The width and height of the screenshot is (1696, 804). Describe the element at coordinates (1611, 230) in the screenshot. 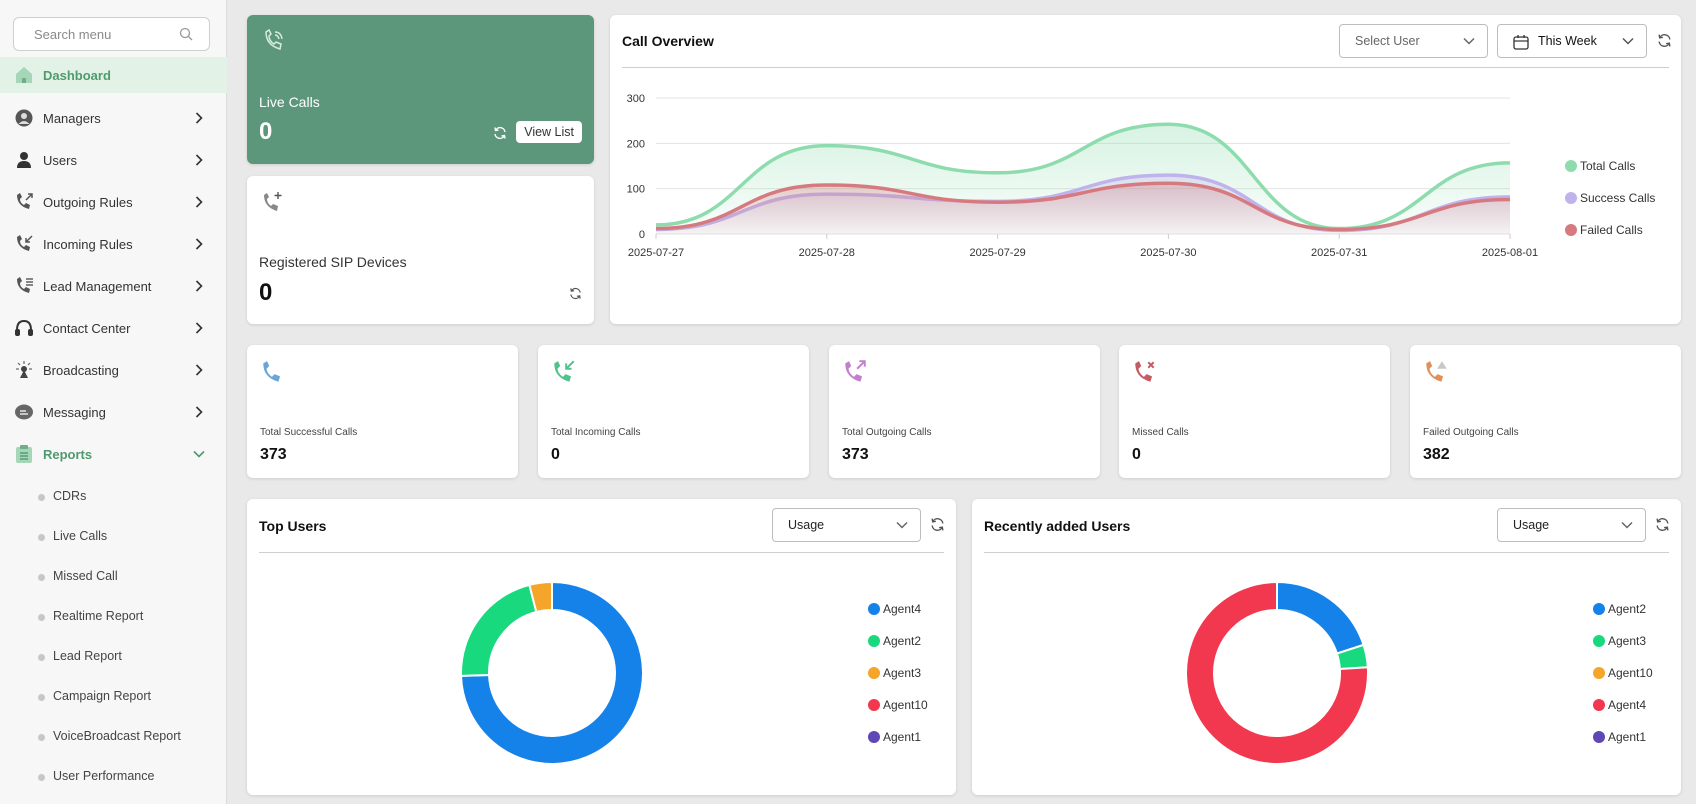

I see `legend-label: Failed Calls` at that location.